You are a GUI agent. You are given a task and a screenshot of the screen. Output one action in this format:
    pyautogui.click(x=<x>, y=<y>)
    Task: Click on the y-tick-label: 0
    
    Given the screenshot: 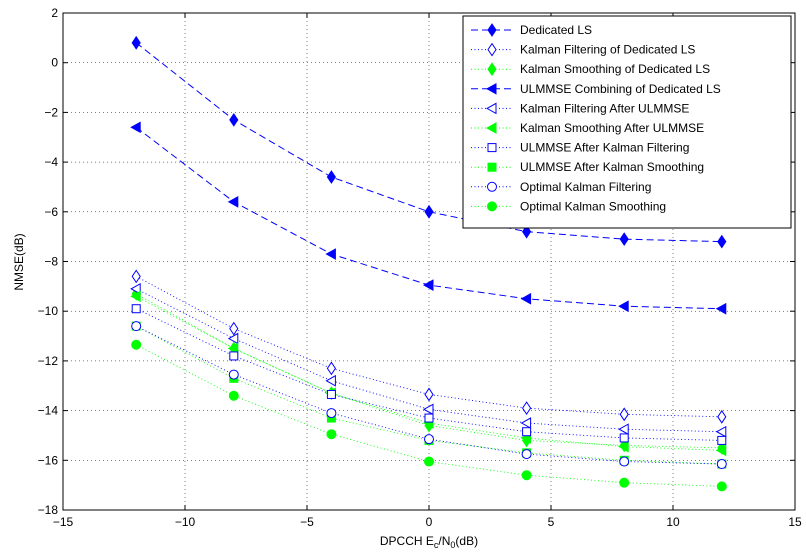 What is the action you would take?
    pyautogui.click(x=54, y=63)
    